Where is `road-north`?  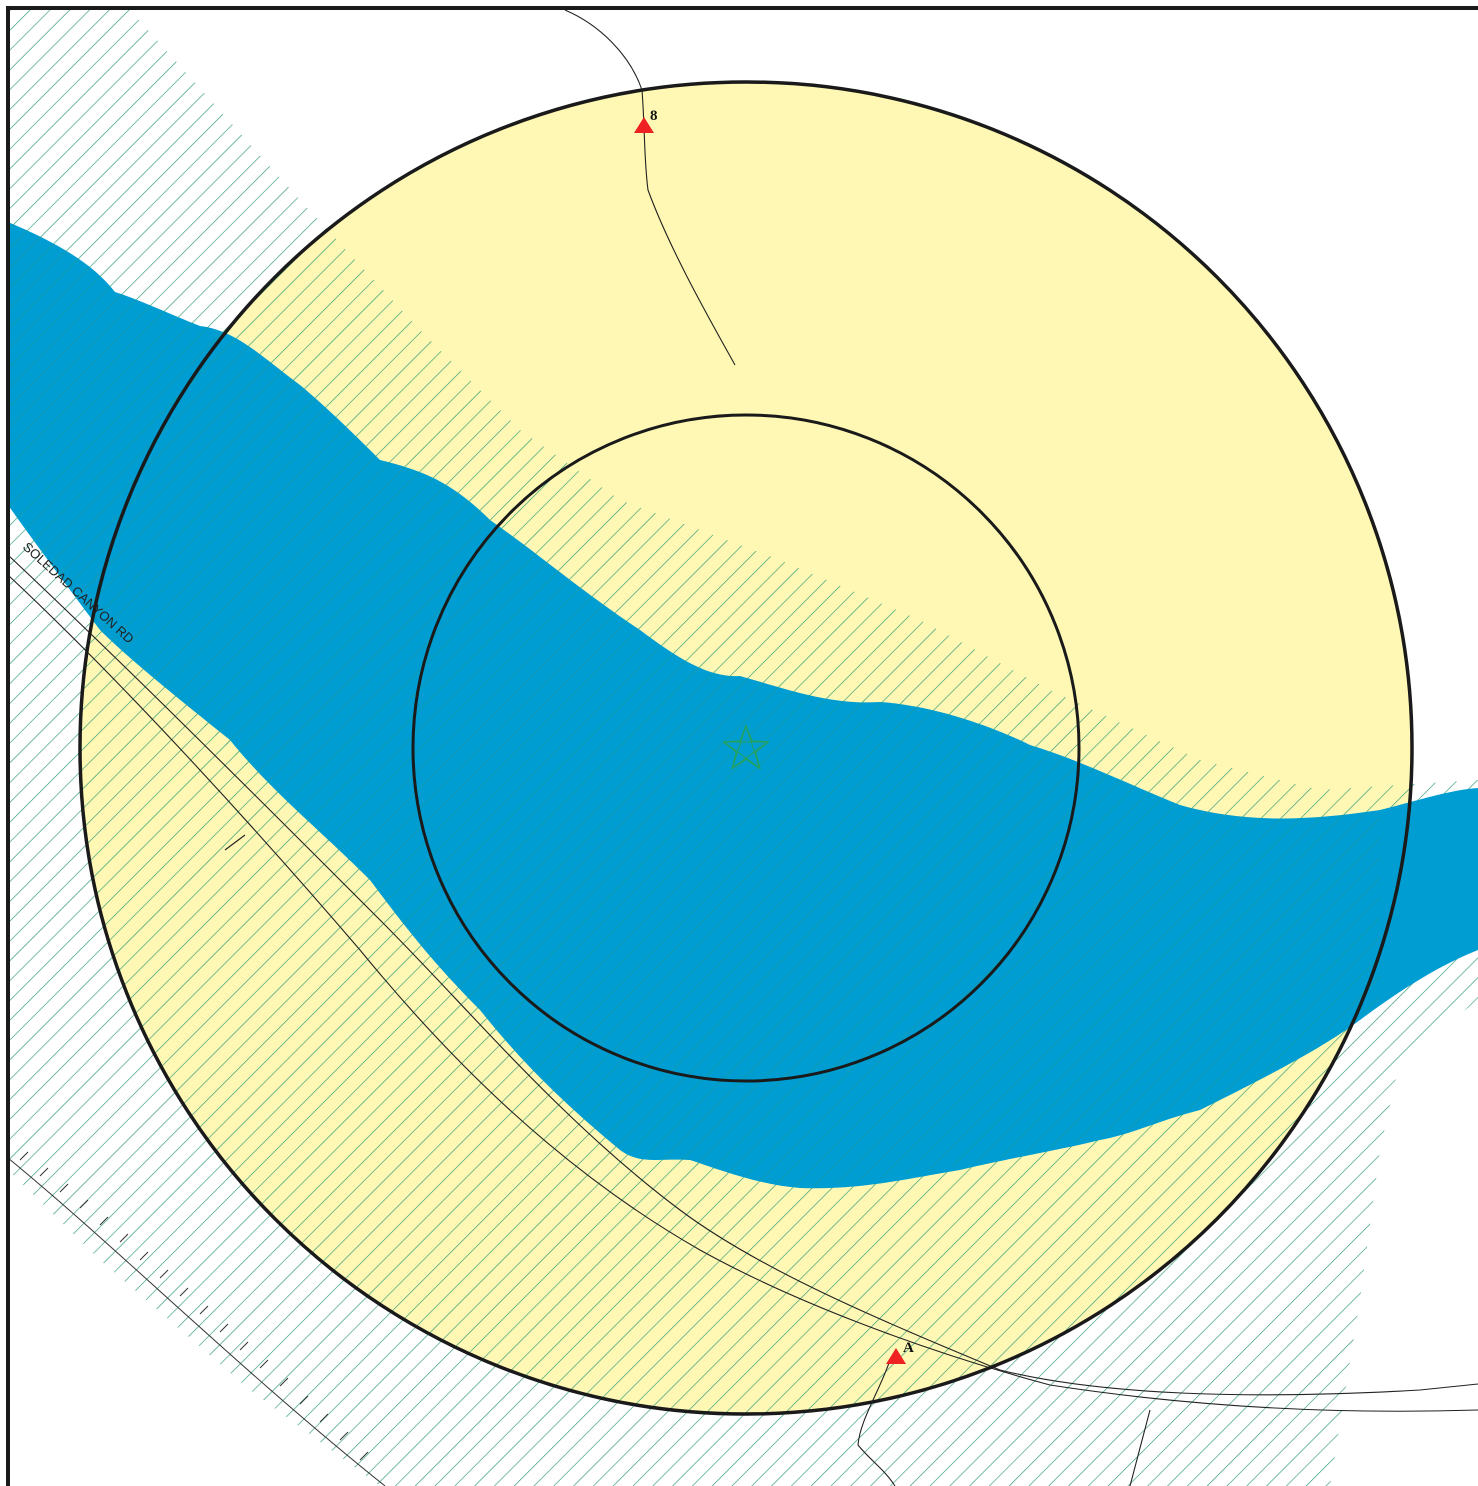 road-north is located at coordinates (650, 187).